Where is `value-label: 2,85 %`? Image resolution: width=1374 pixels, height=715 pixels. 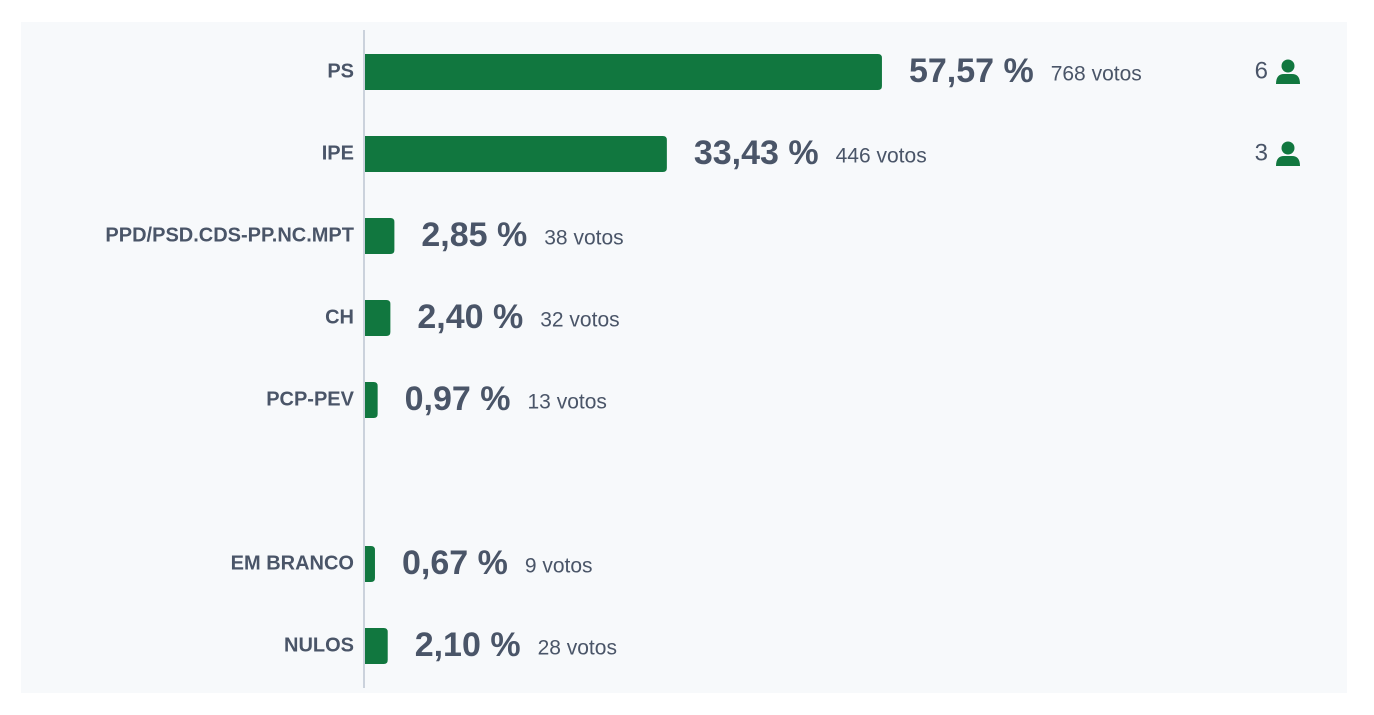 value-label: 2,85 % is located at coordinates (474, 235).